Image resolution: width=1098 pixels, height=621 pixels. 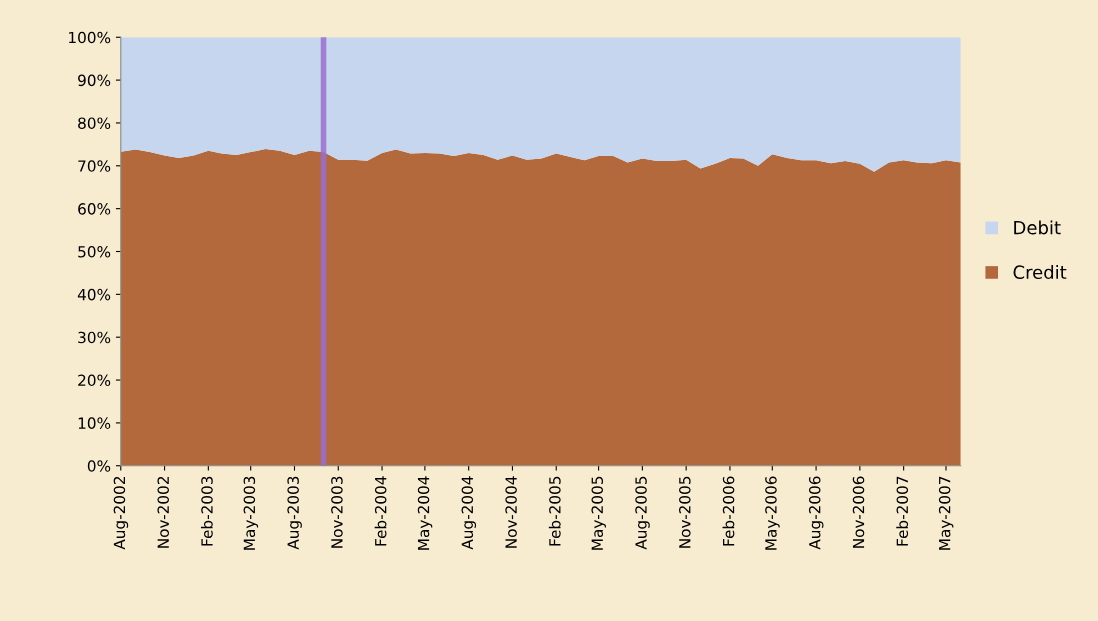 What do you see at coordinates (94, 251) in the screenshot?
I see `y-tick-label: 50%` at bounding box center [94, 251].